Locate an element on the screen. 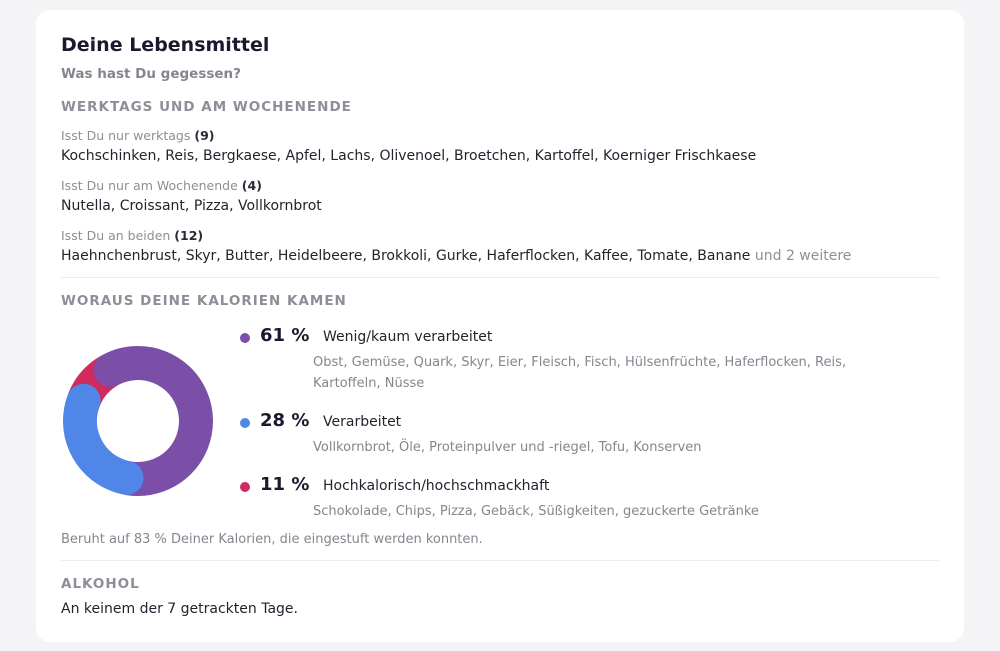 Image resolution: width=1000 pixels, height=651 pixels. weekend-only-foods: Nutella, Croissant, Pizza, Vollkornbrot is located at coordinates (191, 206).